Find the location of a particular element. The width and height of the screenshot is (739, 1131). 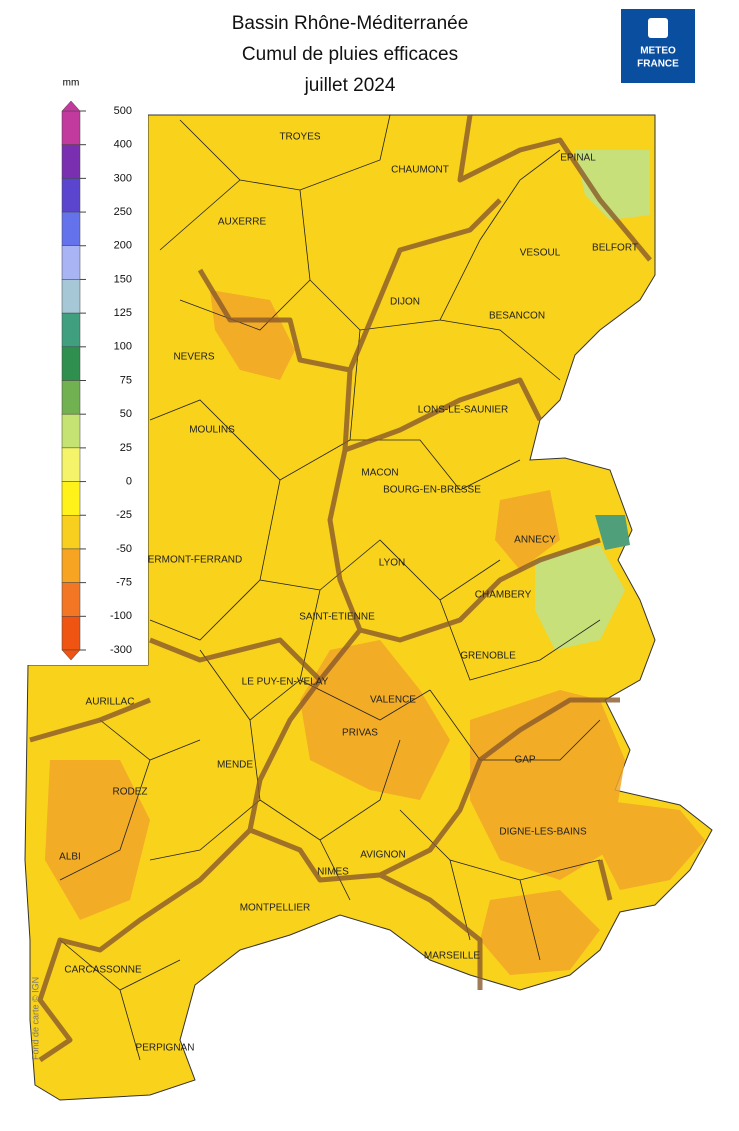

legend-label: -75 is located at coordinates (124, 583).